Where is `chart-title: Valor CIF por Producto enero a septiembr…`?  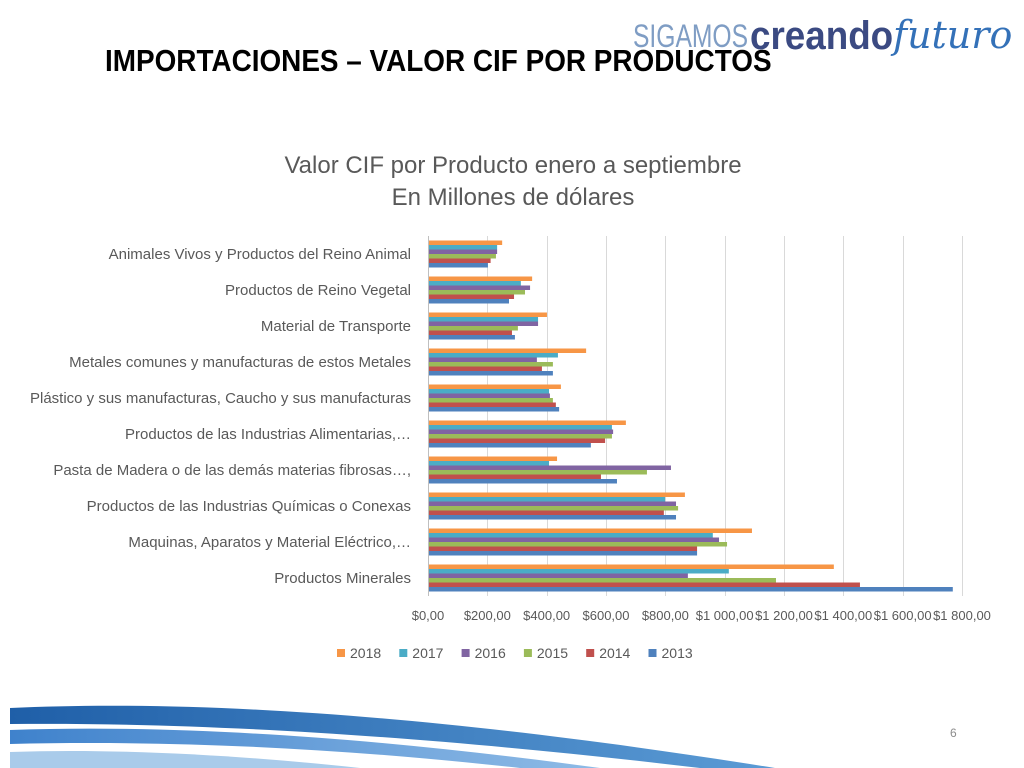 chart-title: Valor CIF por Producto enero a septiembr… is located at coordinates (513, 165).